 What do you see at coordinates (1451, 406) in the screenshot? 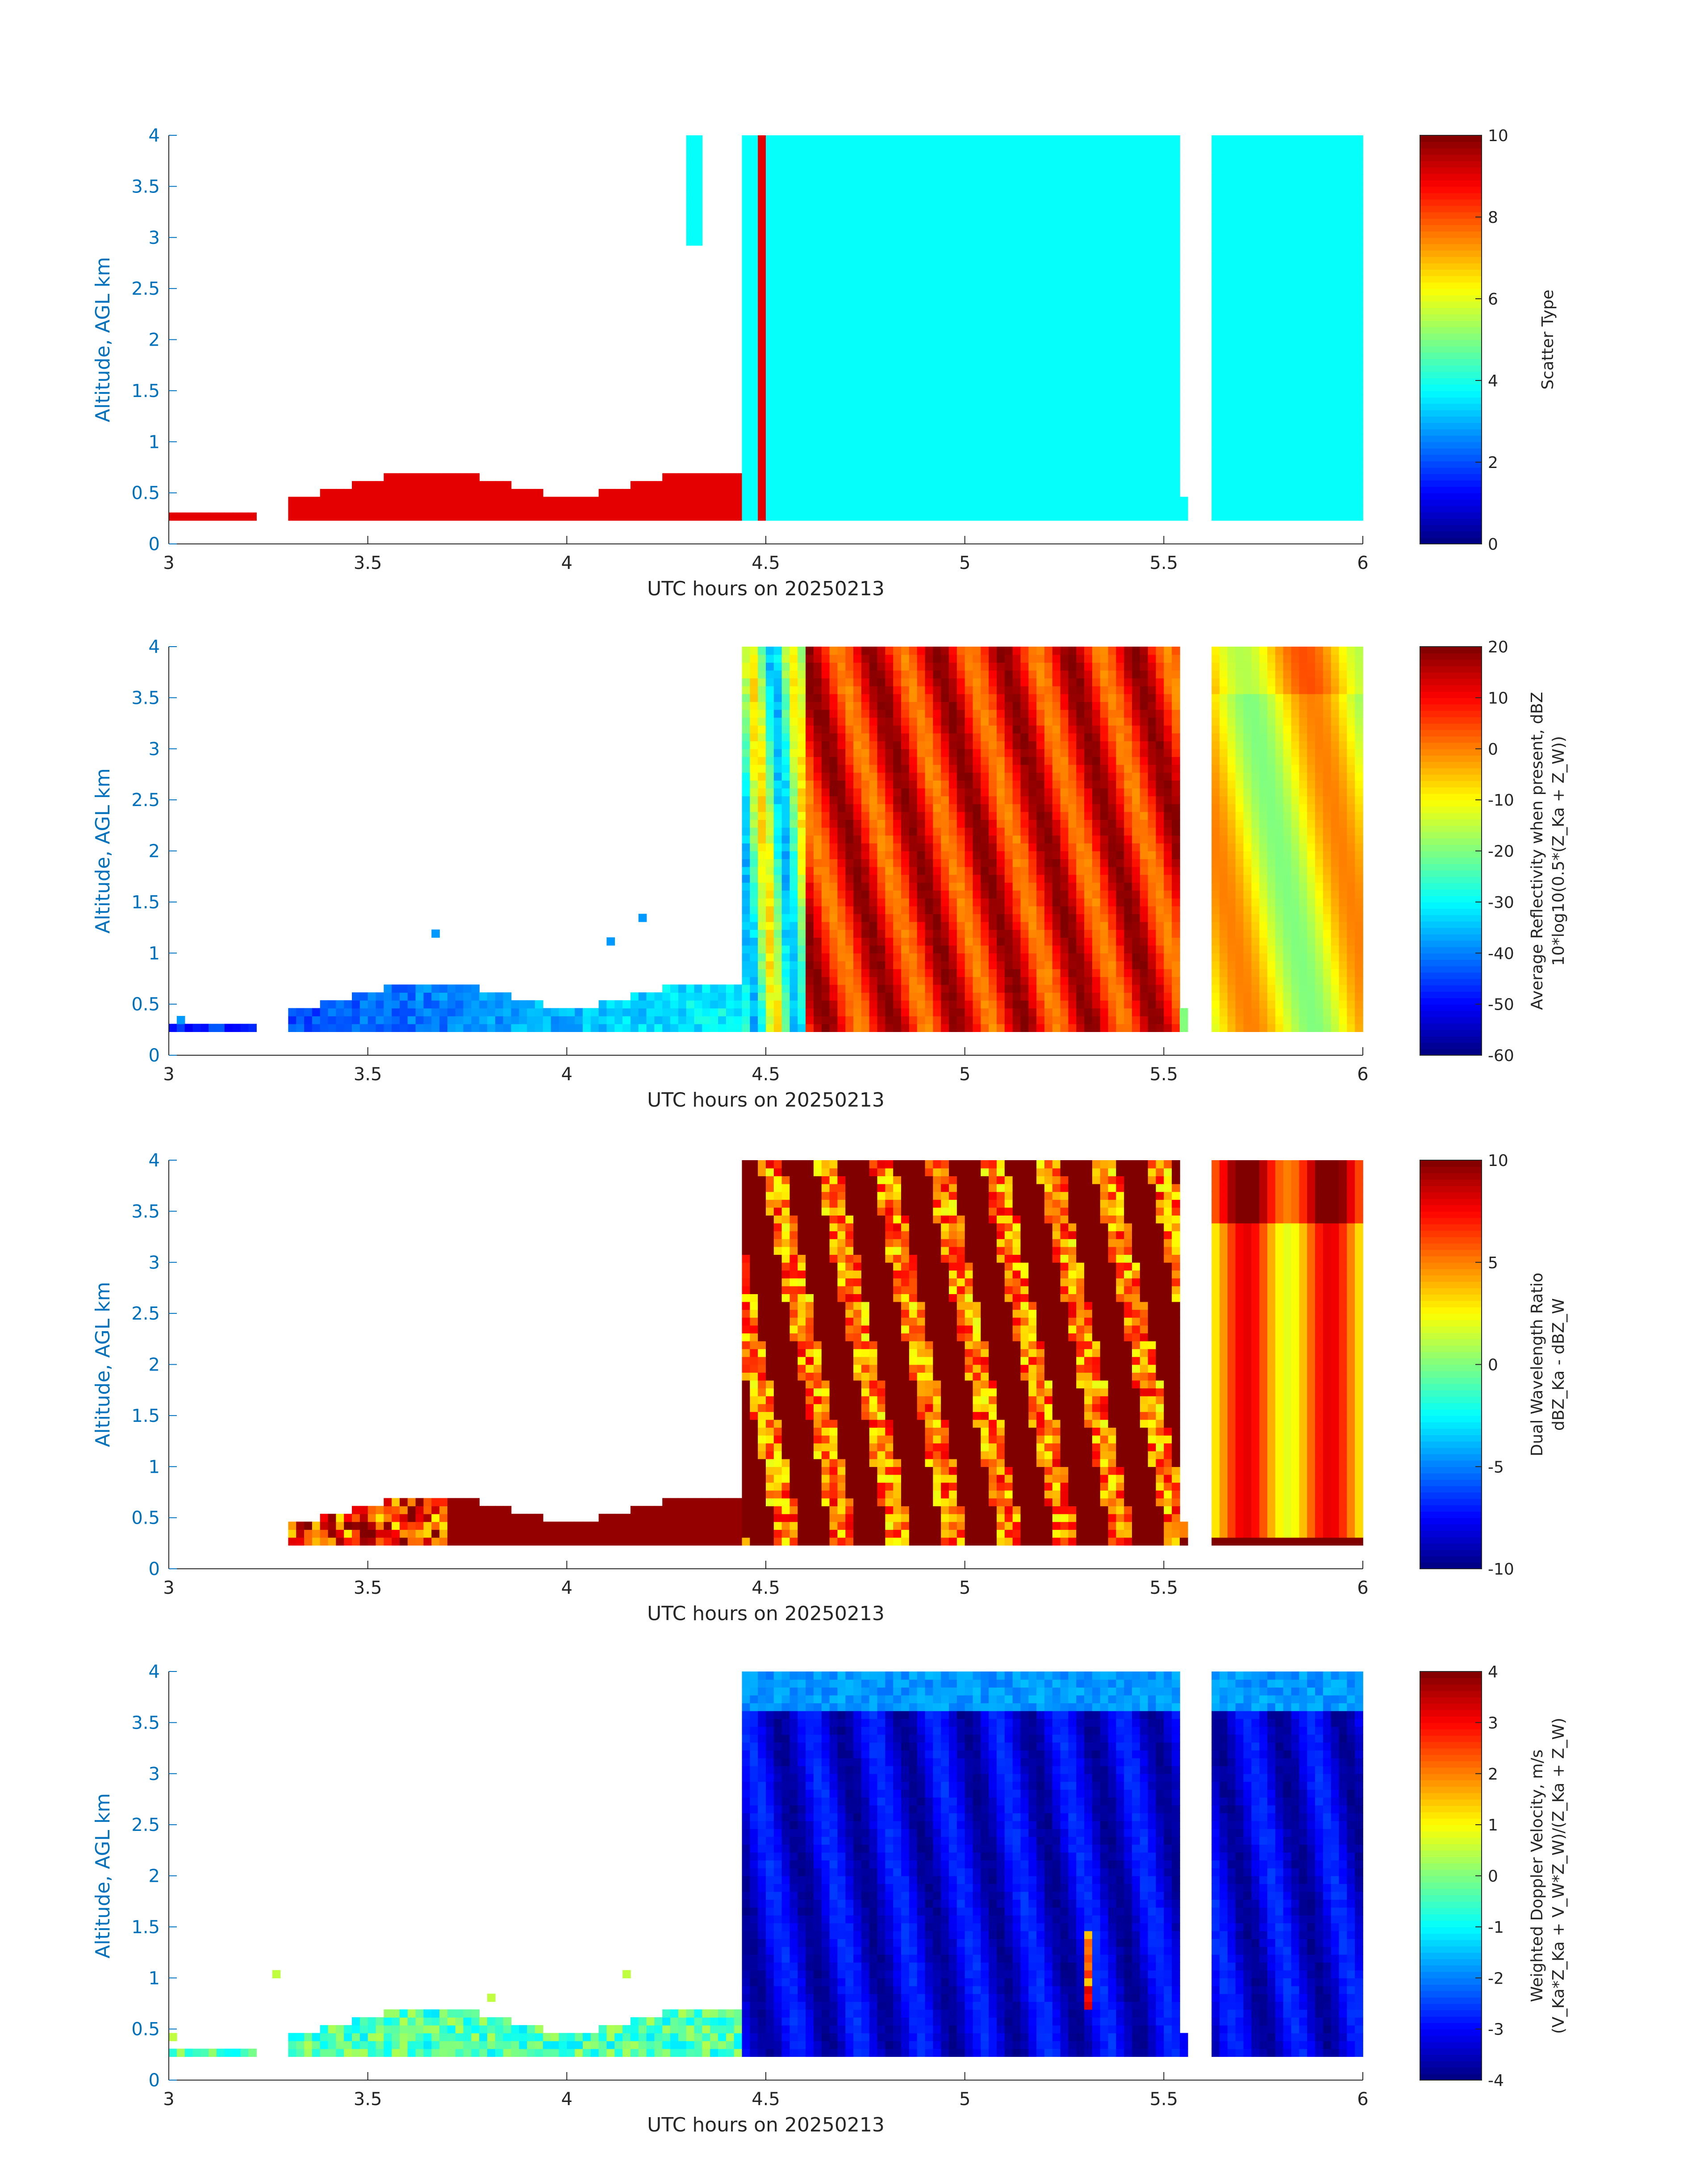
I see `colorbar-swatch` at bounding box center [1451, 406].